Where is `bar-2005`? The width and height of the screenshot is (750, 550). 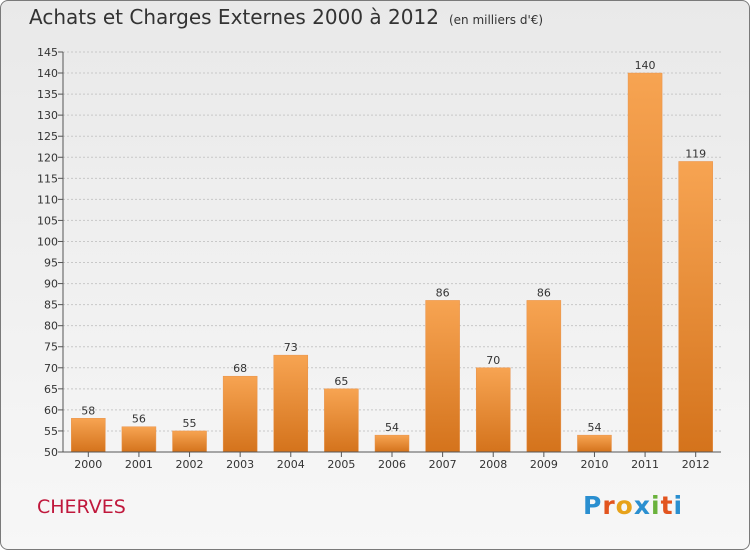
bar-2005 is located at coordinates (341, 420).